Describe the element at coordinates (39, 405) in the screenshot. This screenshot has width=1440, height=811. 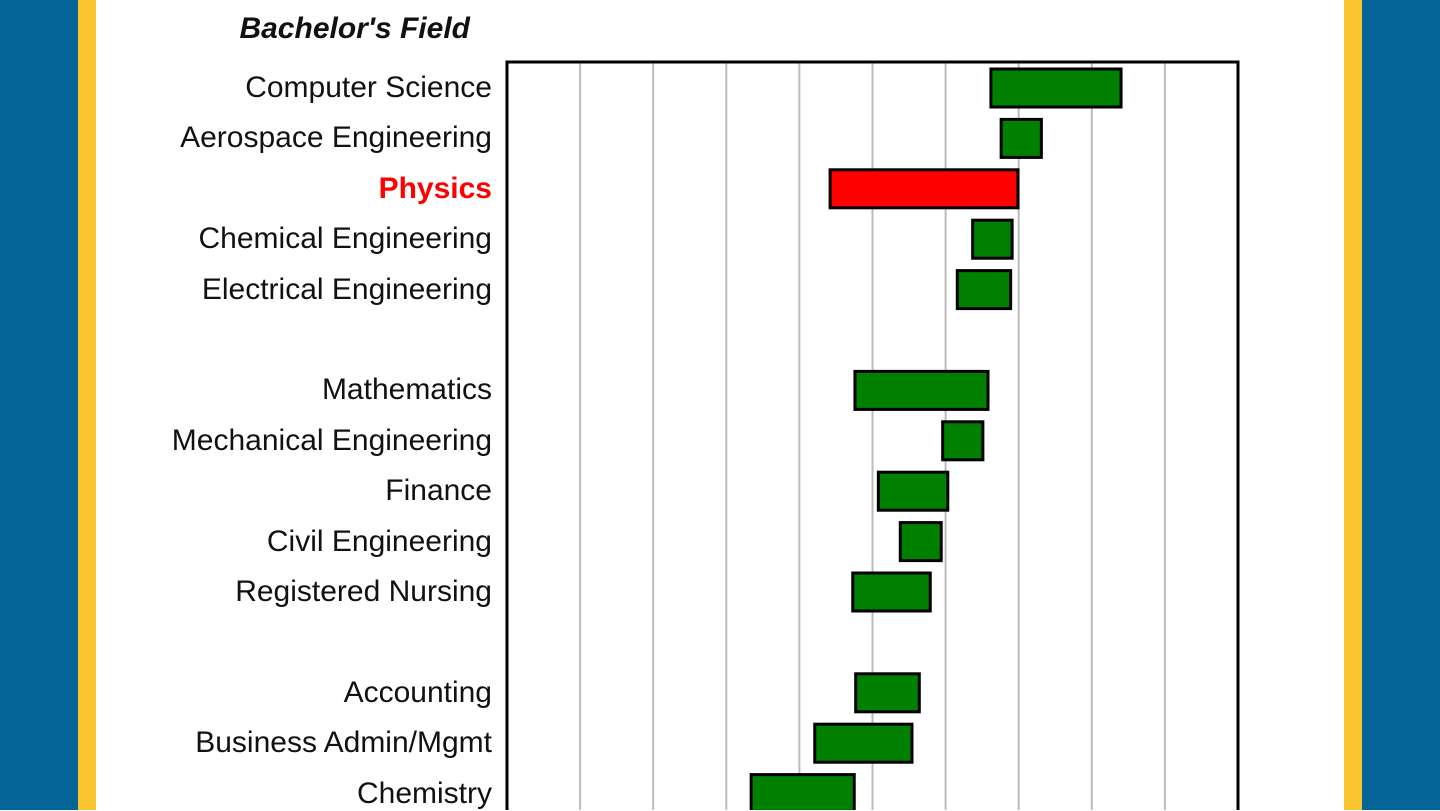
I see `frame-left-blue` at that location.